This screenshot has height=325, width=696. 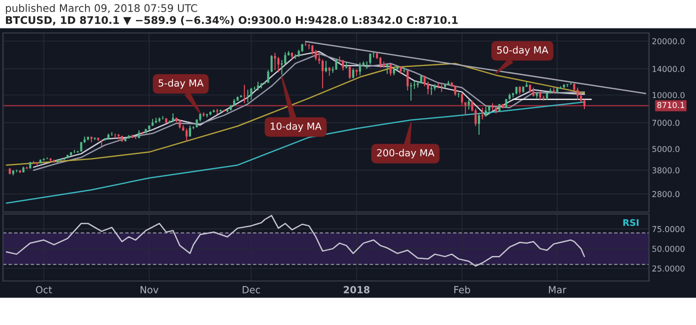 What do you see at coordinates (668, 69) in the screenshot?
I see `y-tick-label: 14000.0` at bounding box center [668, 69].